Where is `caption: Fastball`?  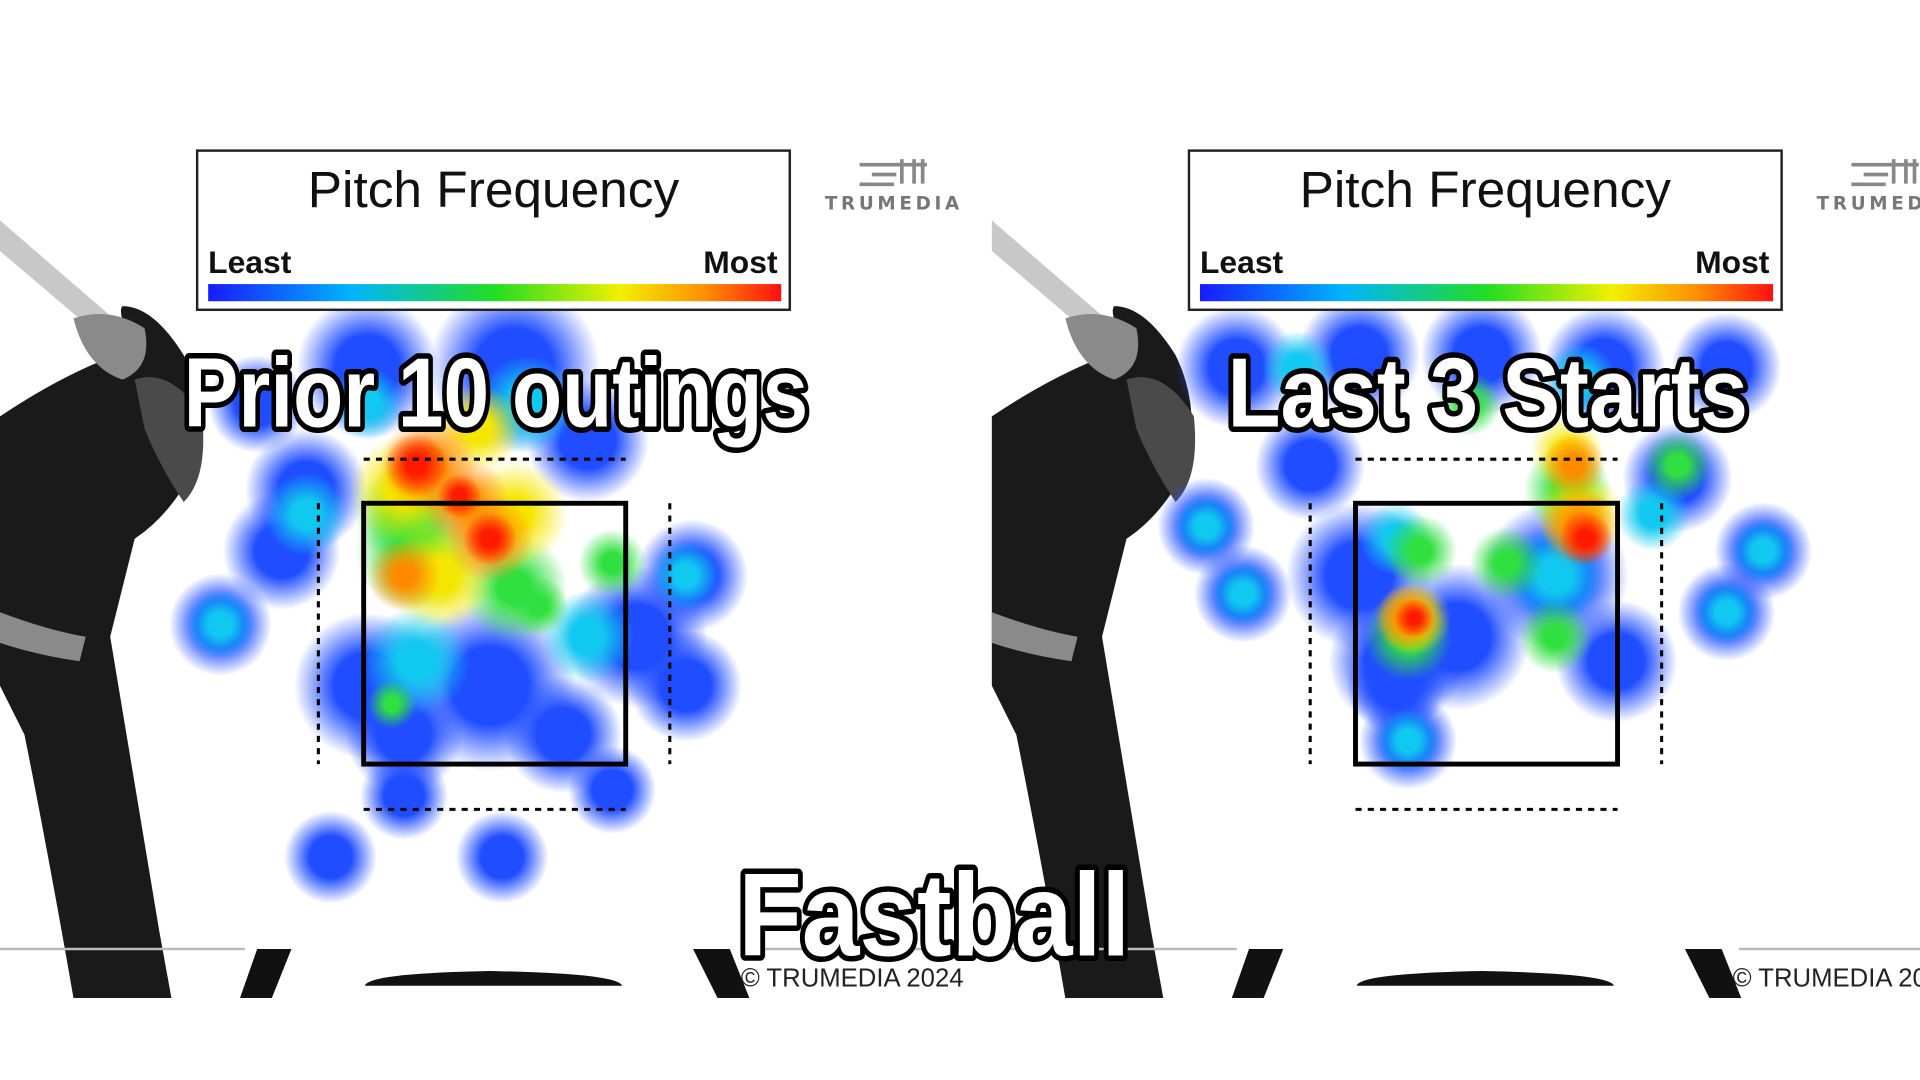 caption: Fastball is located at coordinates (934, 915).